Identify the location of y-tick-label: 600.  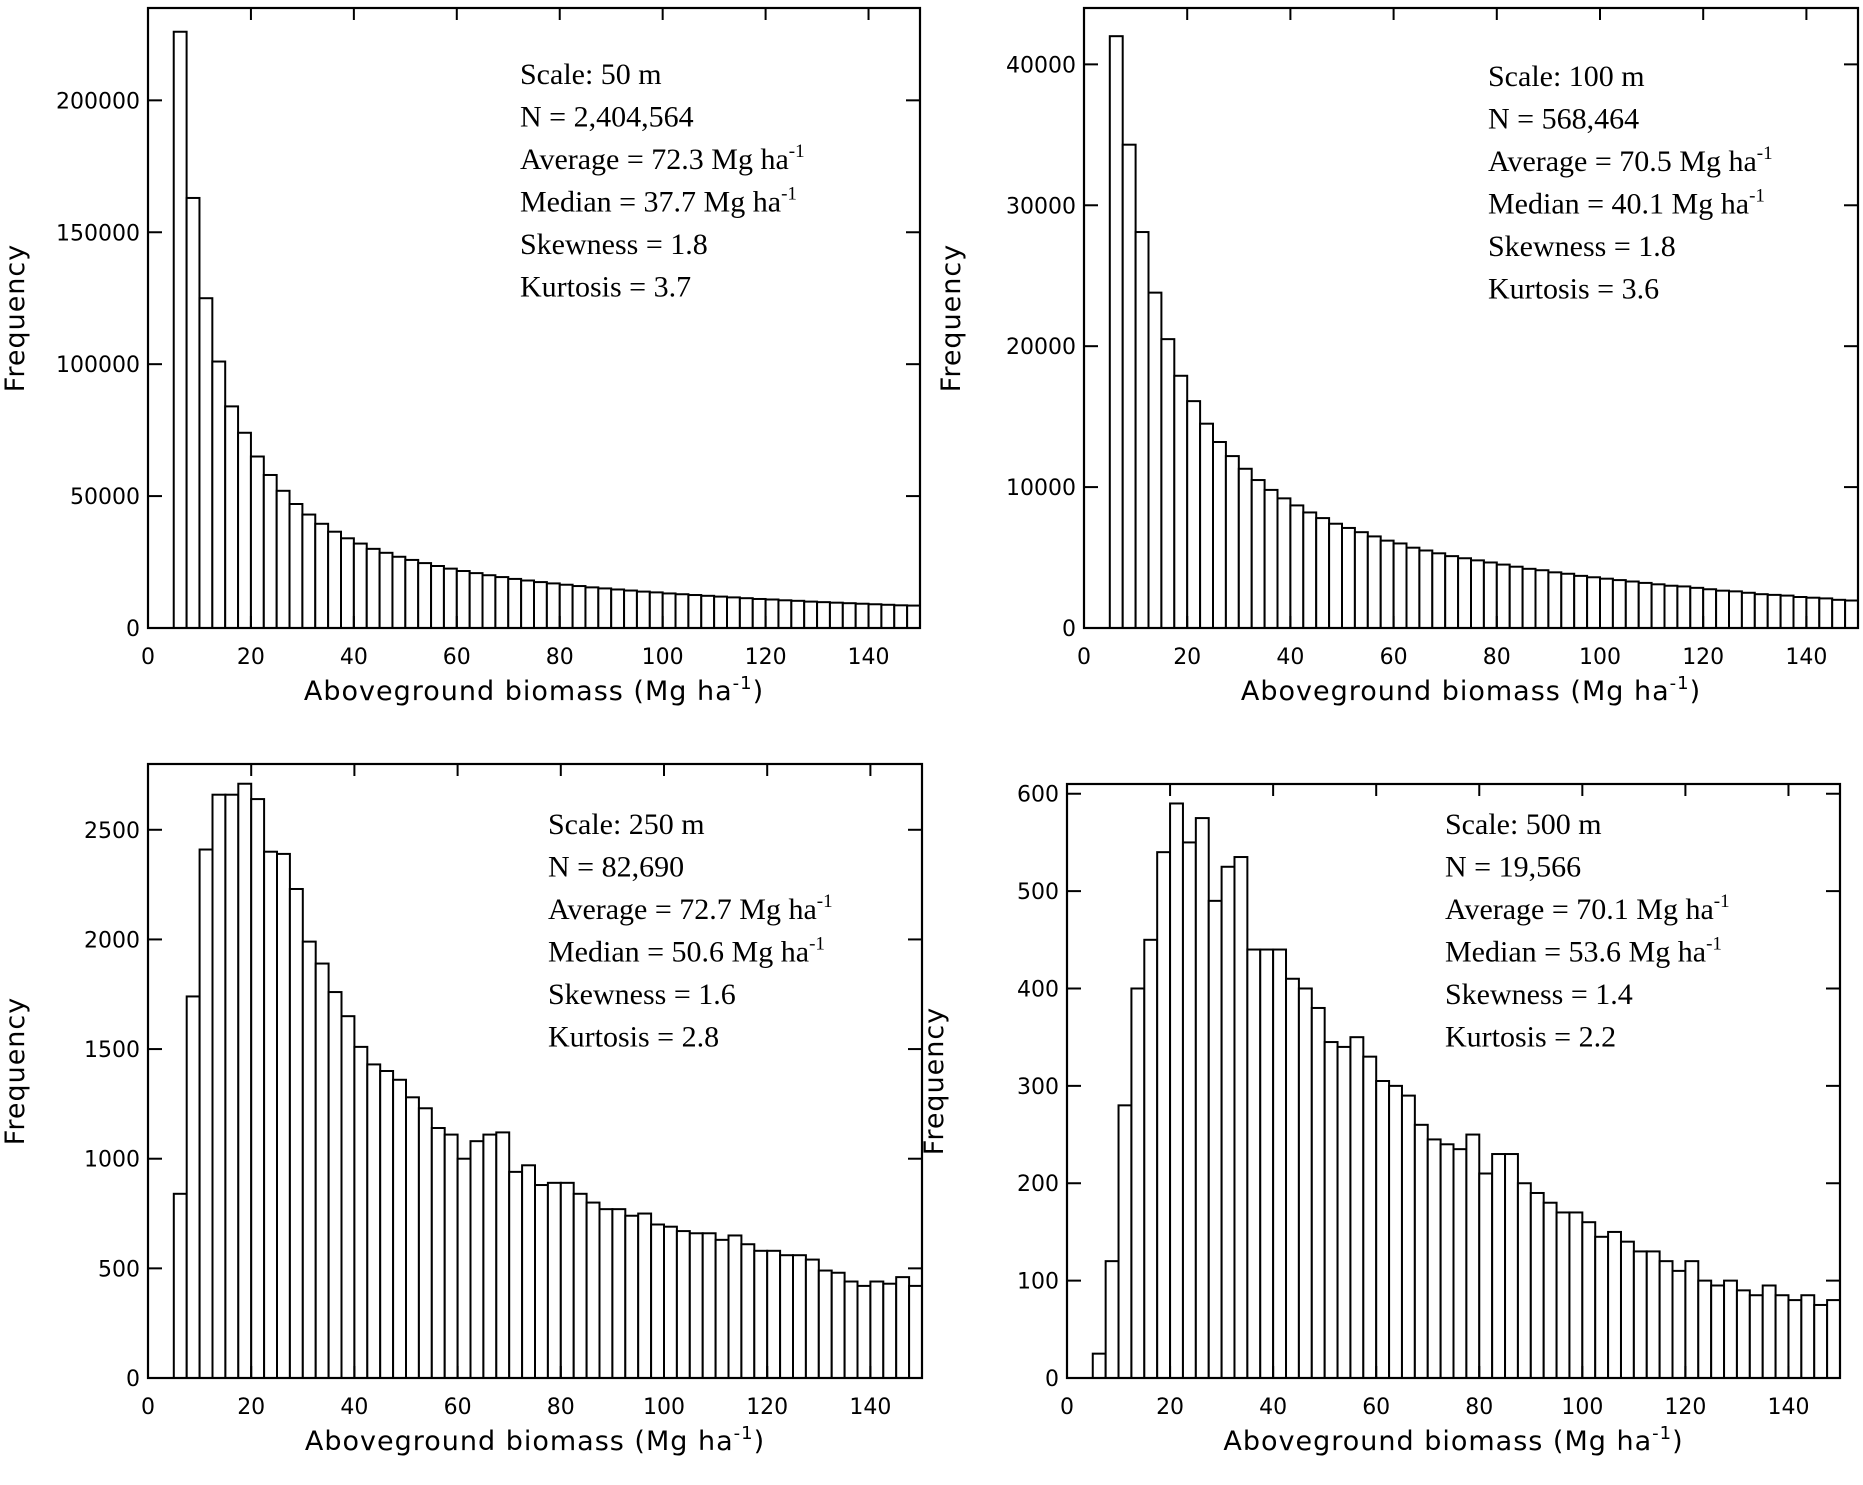
(1038, 795).